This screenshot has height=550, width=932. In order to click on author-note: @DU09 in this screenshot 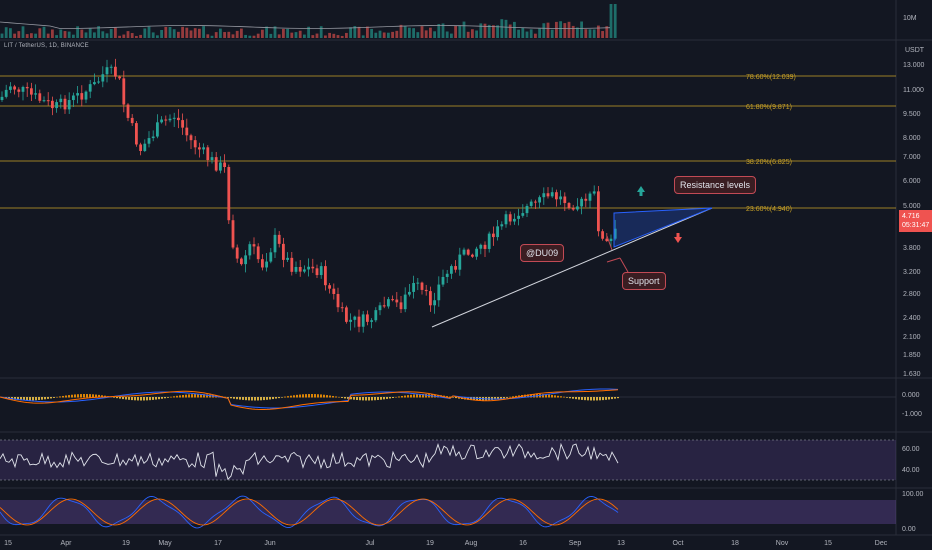, I will do `click(542, 253)`.